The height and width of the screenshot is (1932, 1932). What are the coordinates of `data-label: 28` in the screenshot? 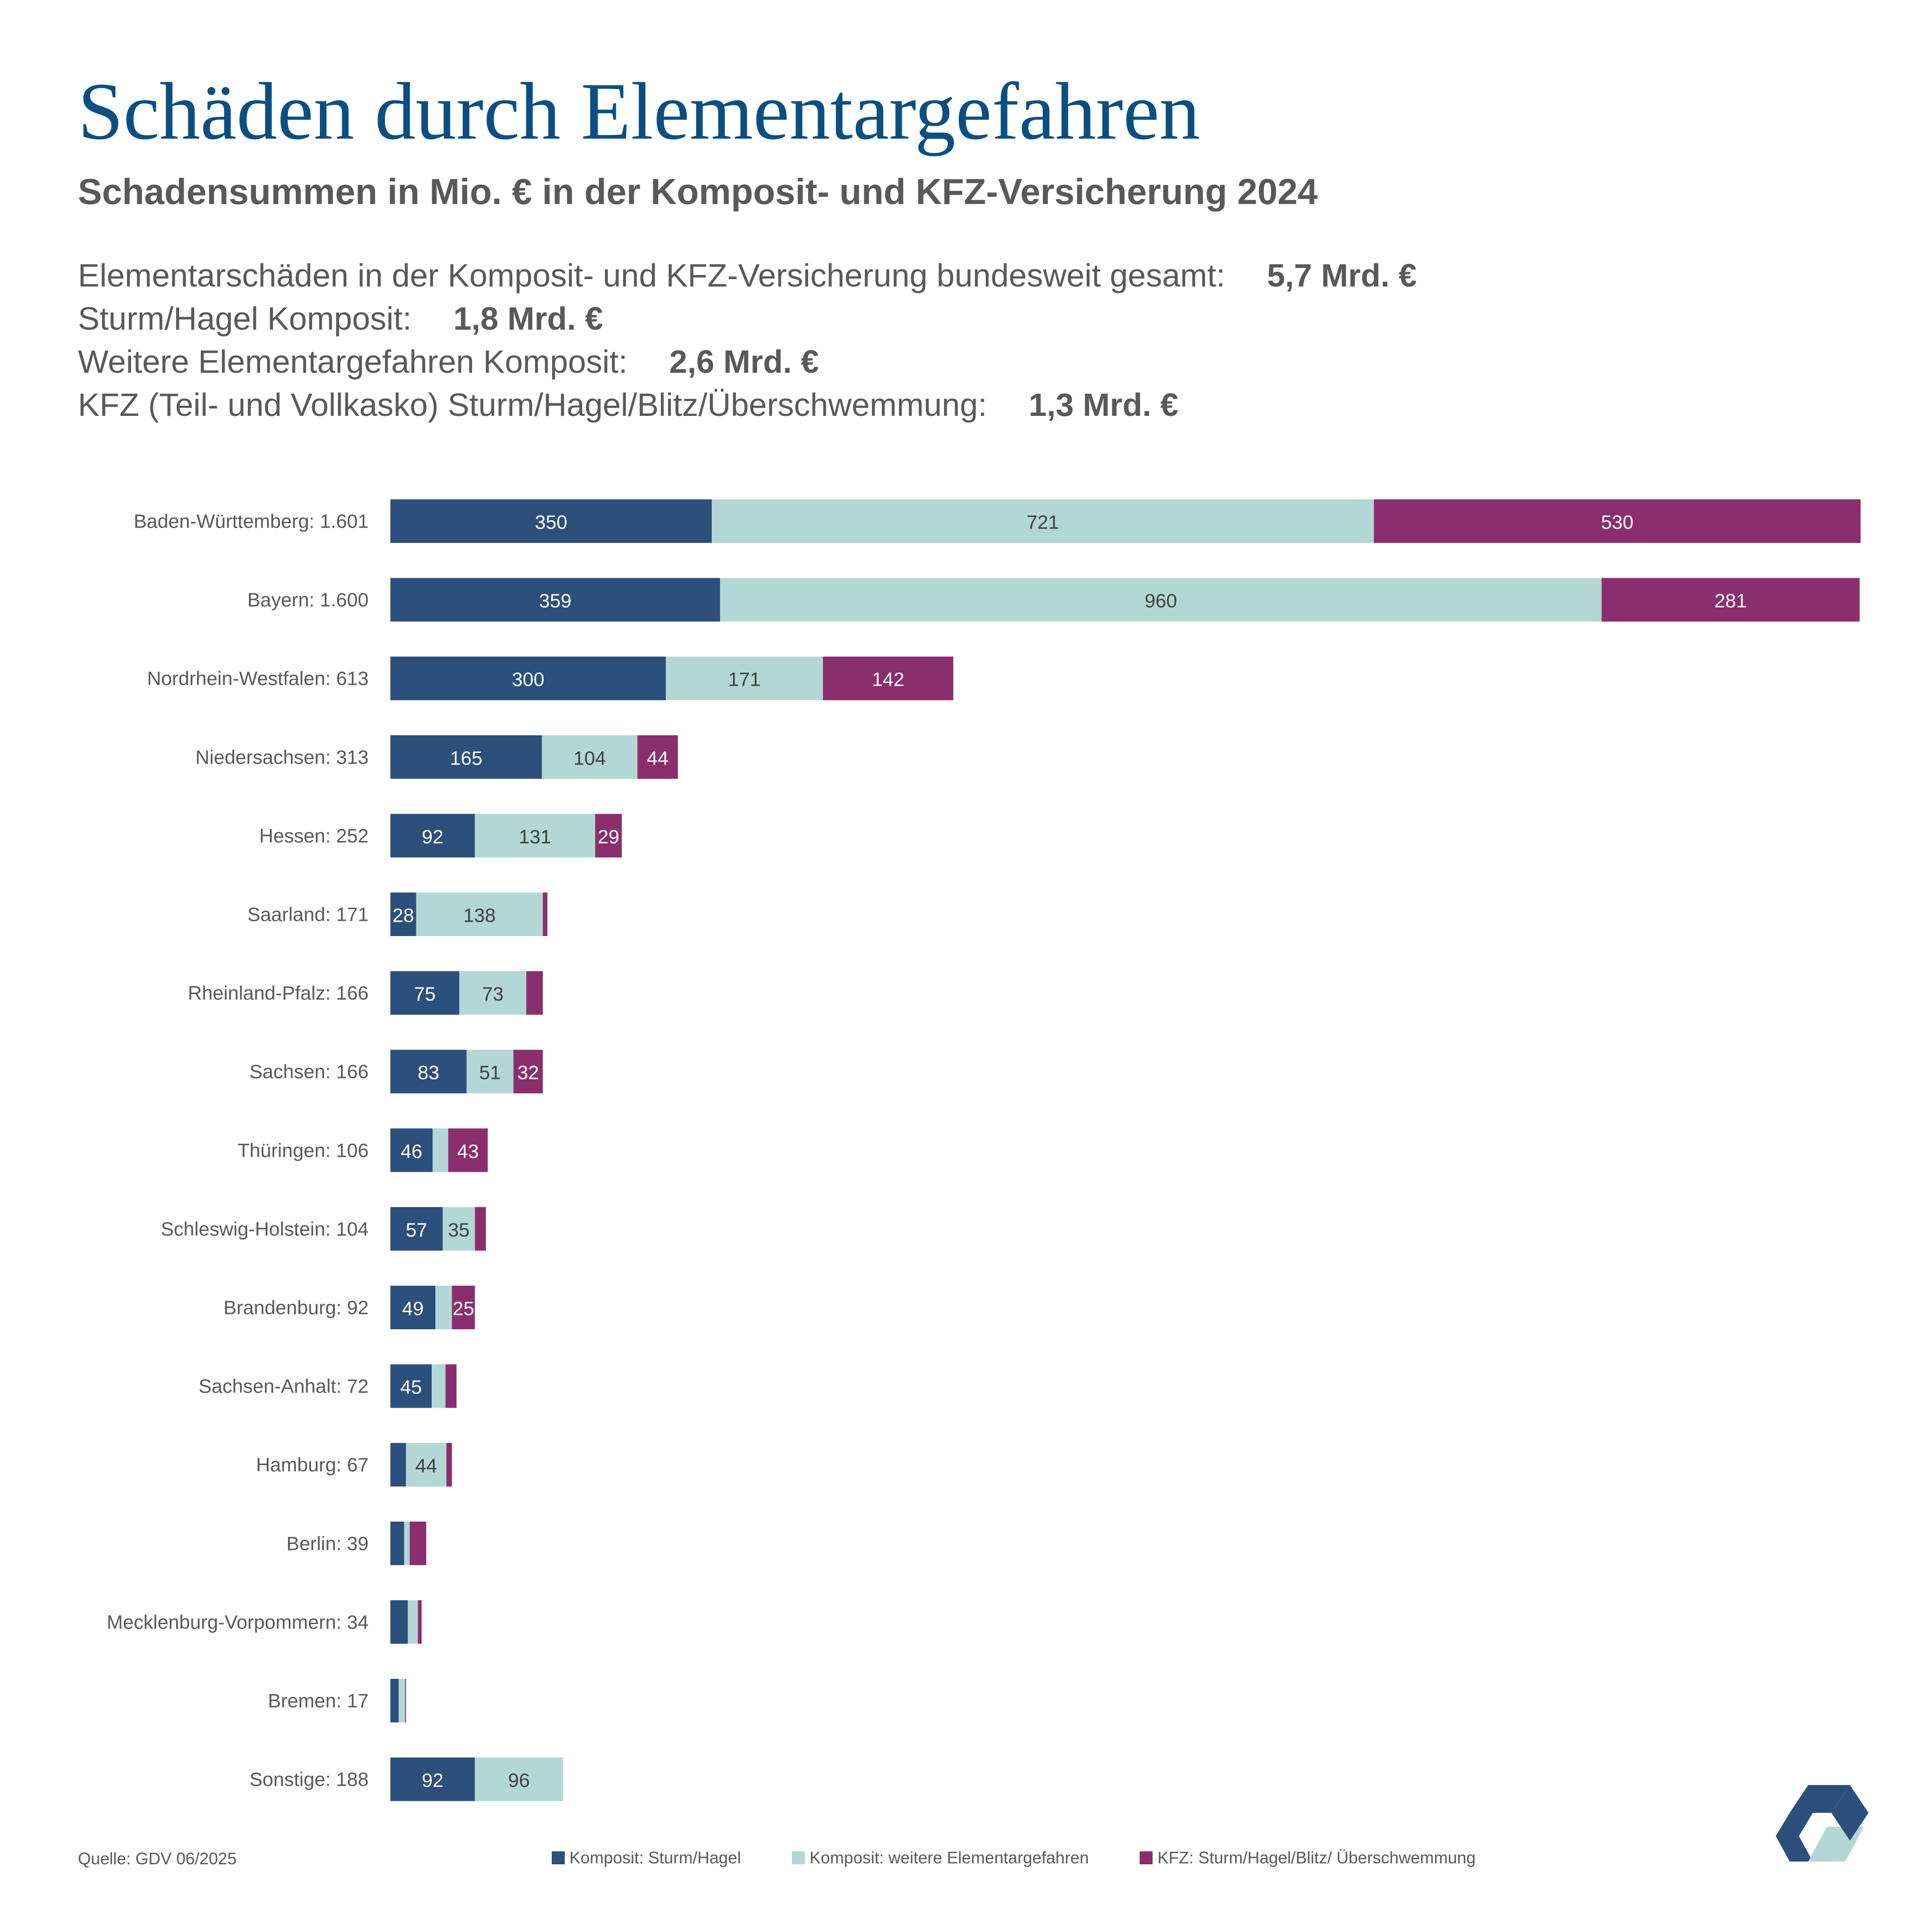 It's located at (403, 916).